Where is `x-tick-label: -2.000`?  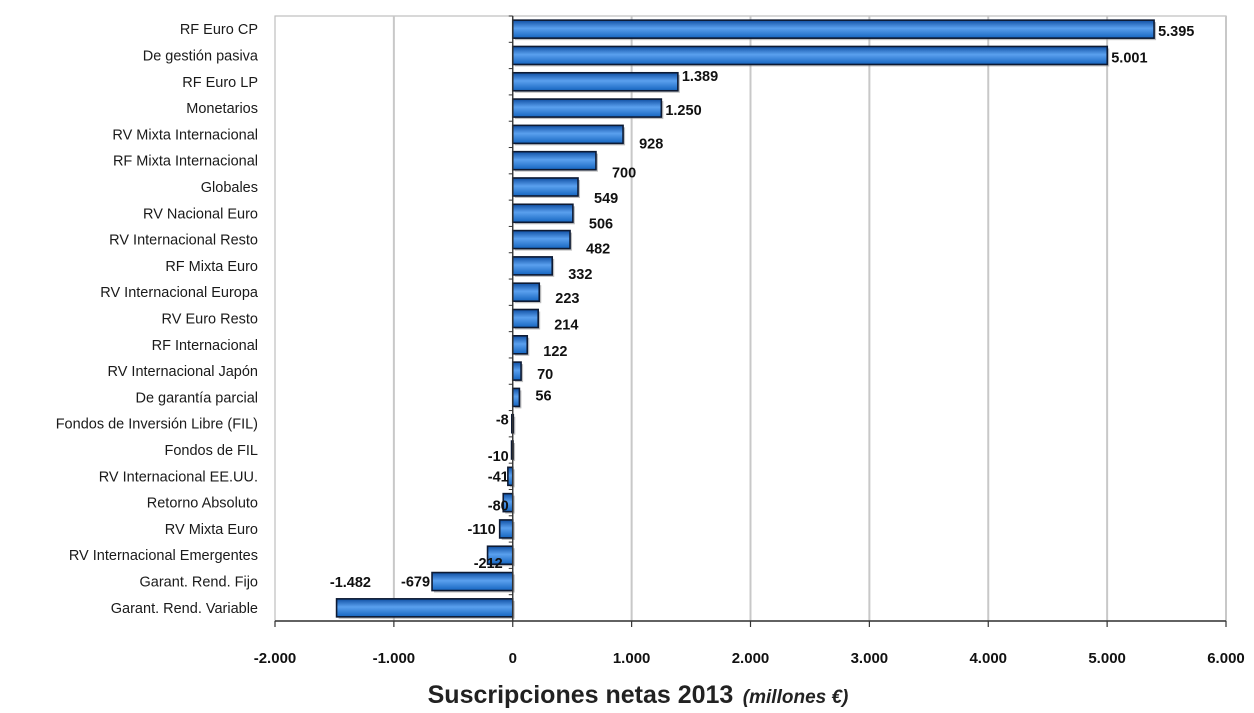 x-tick-label: -2.000 is located at coordinates (275, 658).